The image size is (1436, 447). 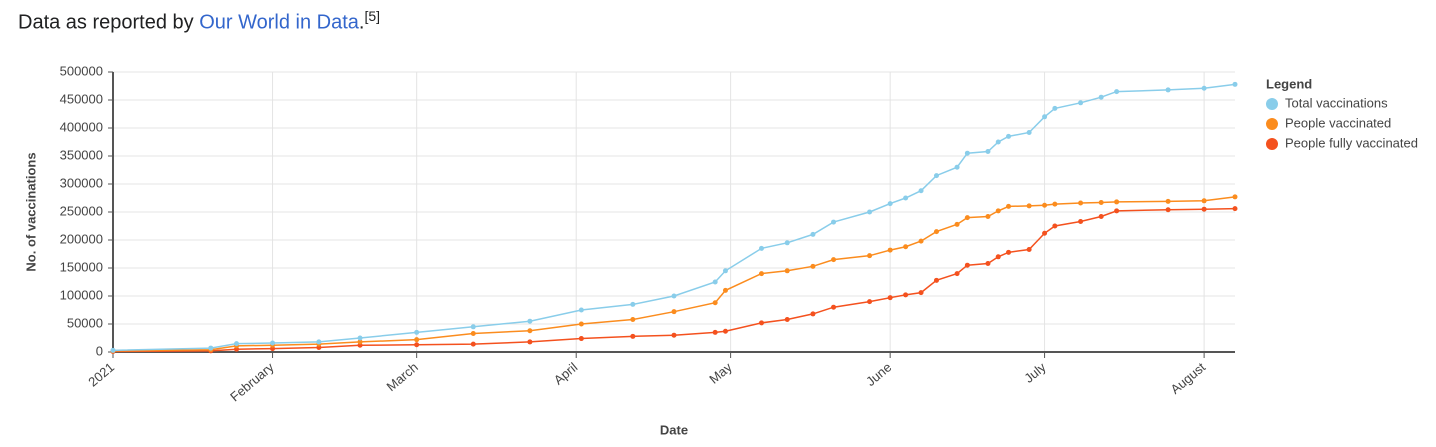 What do you see at coordinates (81, 238) in the screenshot?
I see `y-tick-label: 200000` at bounding box center [81, 238].